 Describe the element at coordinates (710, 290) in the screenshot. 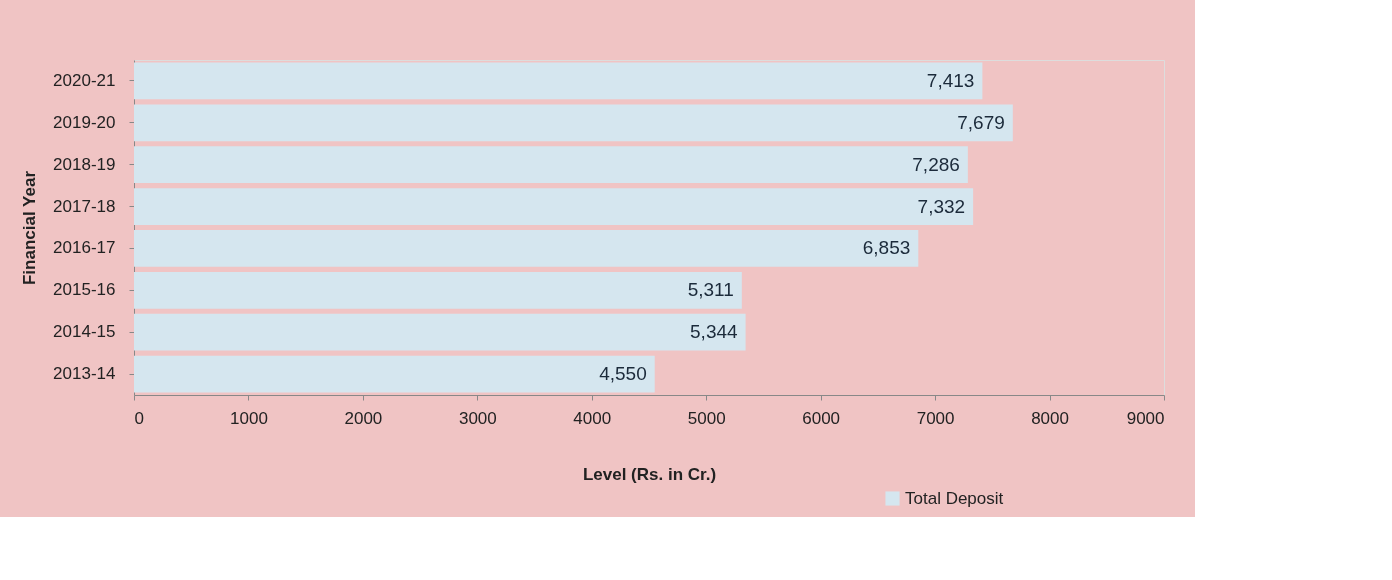

I see `text: 5,311` at that location.